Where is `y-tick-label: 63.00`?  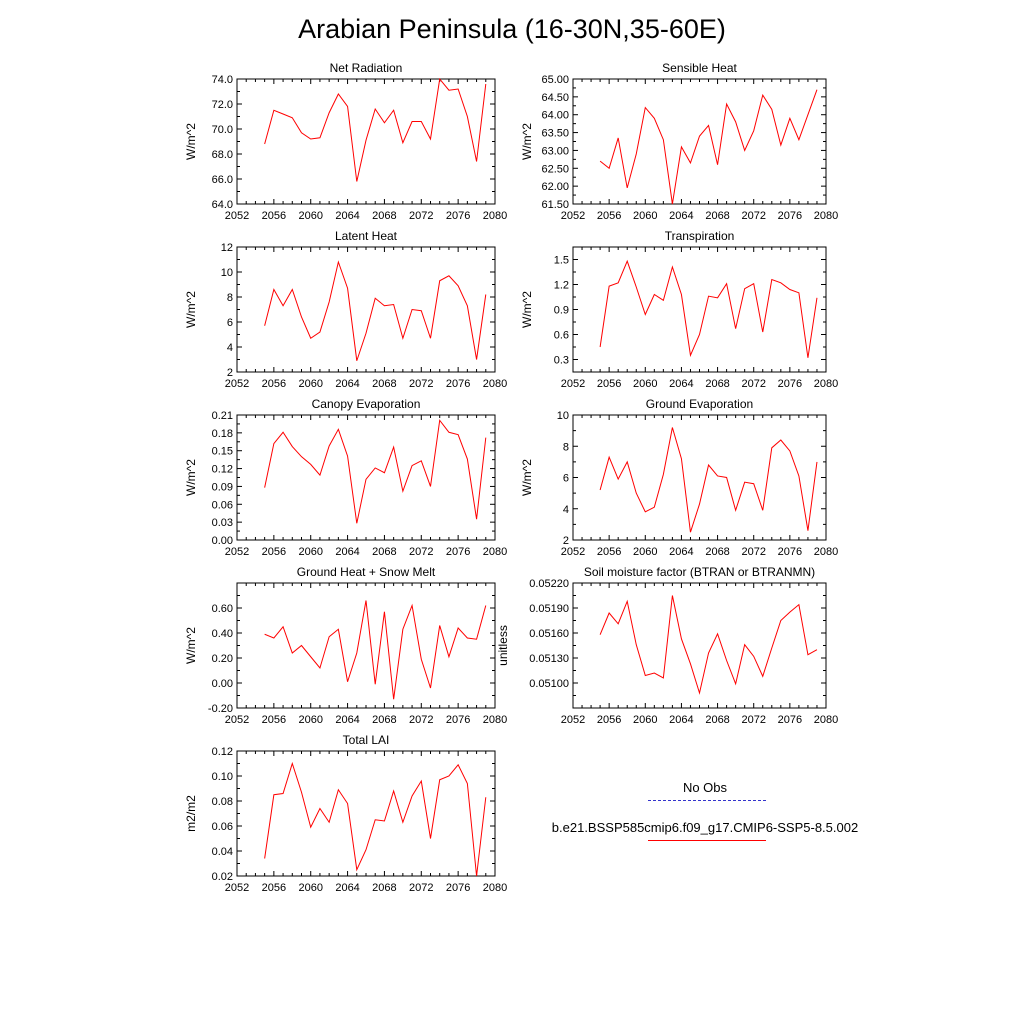 y-tick-label: 63.00 is located at coordinates (555, 151).